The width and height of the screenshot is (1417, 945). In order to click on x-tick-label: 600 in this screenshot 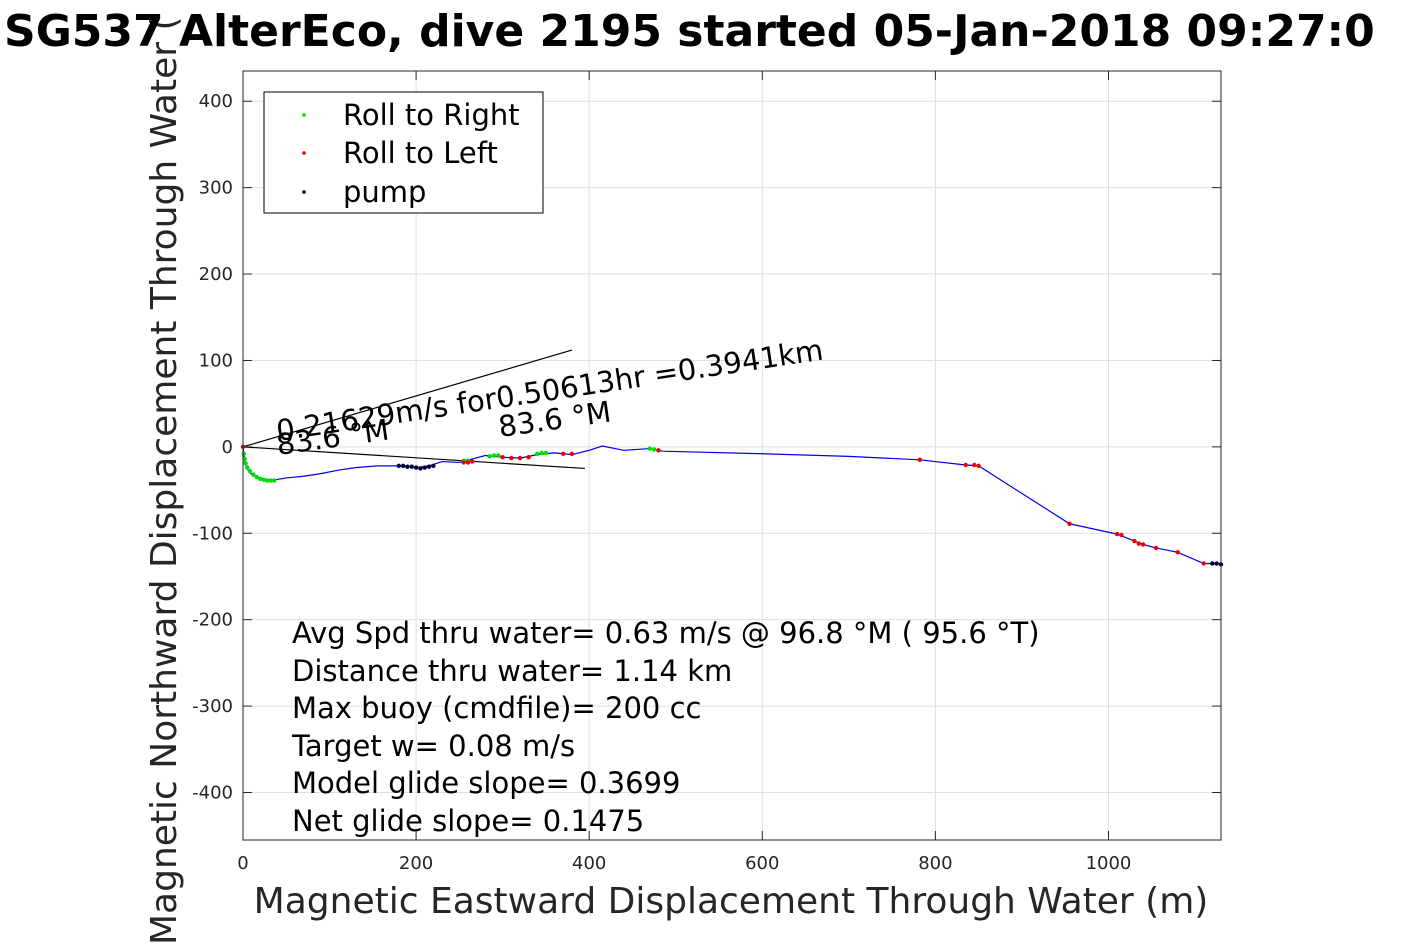, I will do `click(762, 863)`.